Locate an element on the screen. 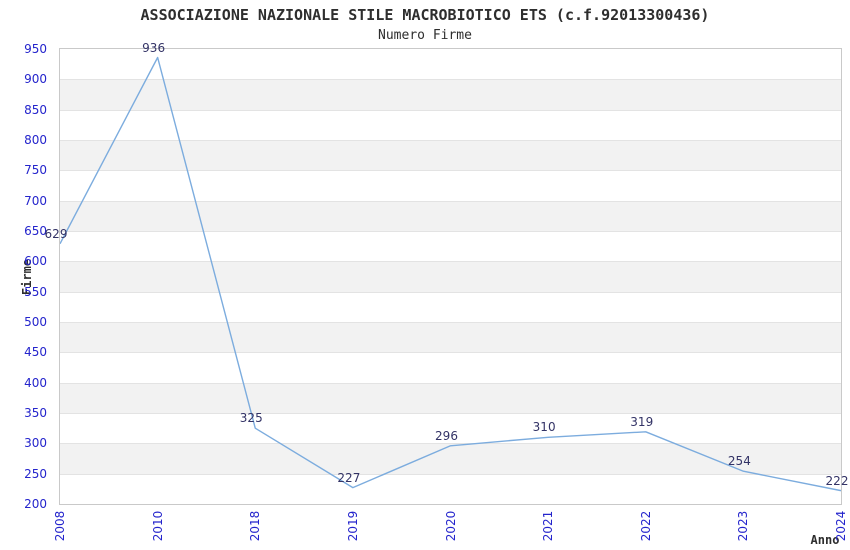 This screenshot has height=550, width=850. x-tick-label: 2010 is located at coordinates (157, 526).